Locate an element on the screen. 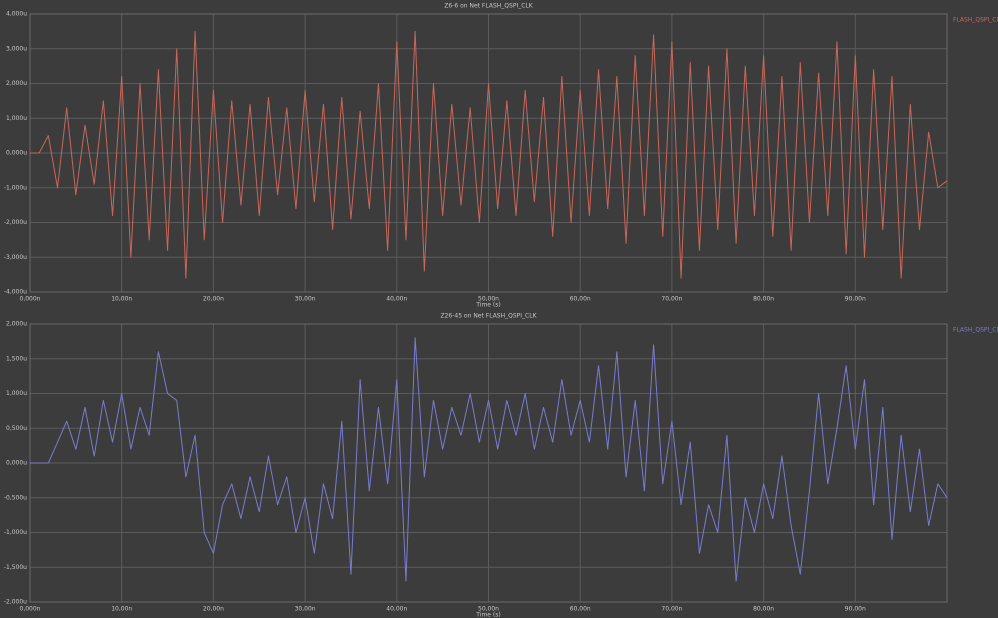  y-tick-label: 3,000u is located at coordinates (16, 48).